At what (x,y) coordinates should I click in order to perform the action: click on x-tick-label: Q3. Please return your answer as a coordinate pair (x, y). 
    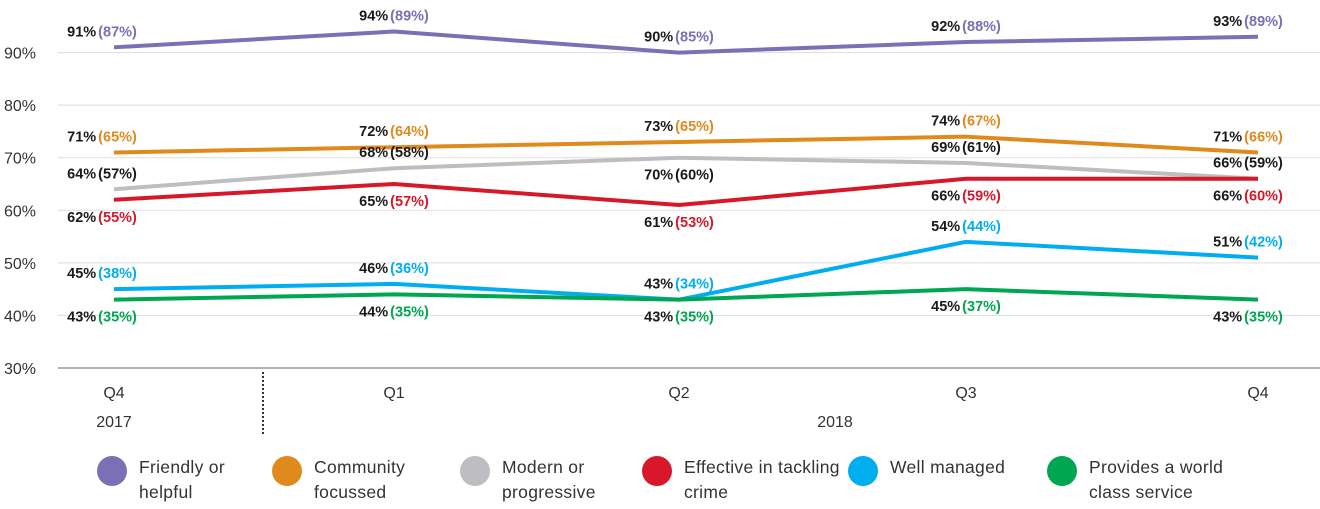
    Looking at the image, I should click on (965, 393).